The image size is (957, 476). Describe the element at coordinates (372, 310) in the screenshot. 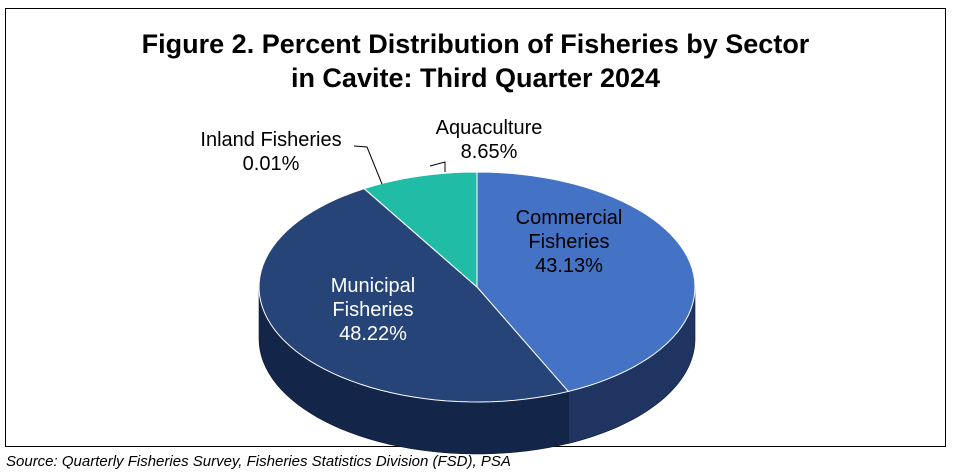

I see `data-label-name-municipal-fisheries: Fisheries` at that location.